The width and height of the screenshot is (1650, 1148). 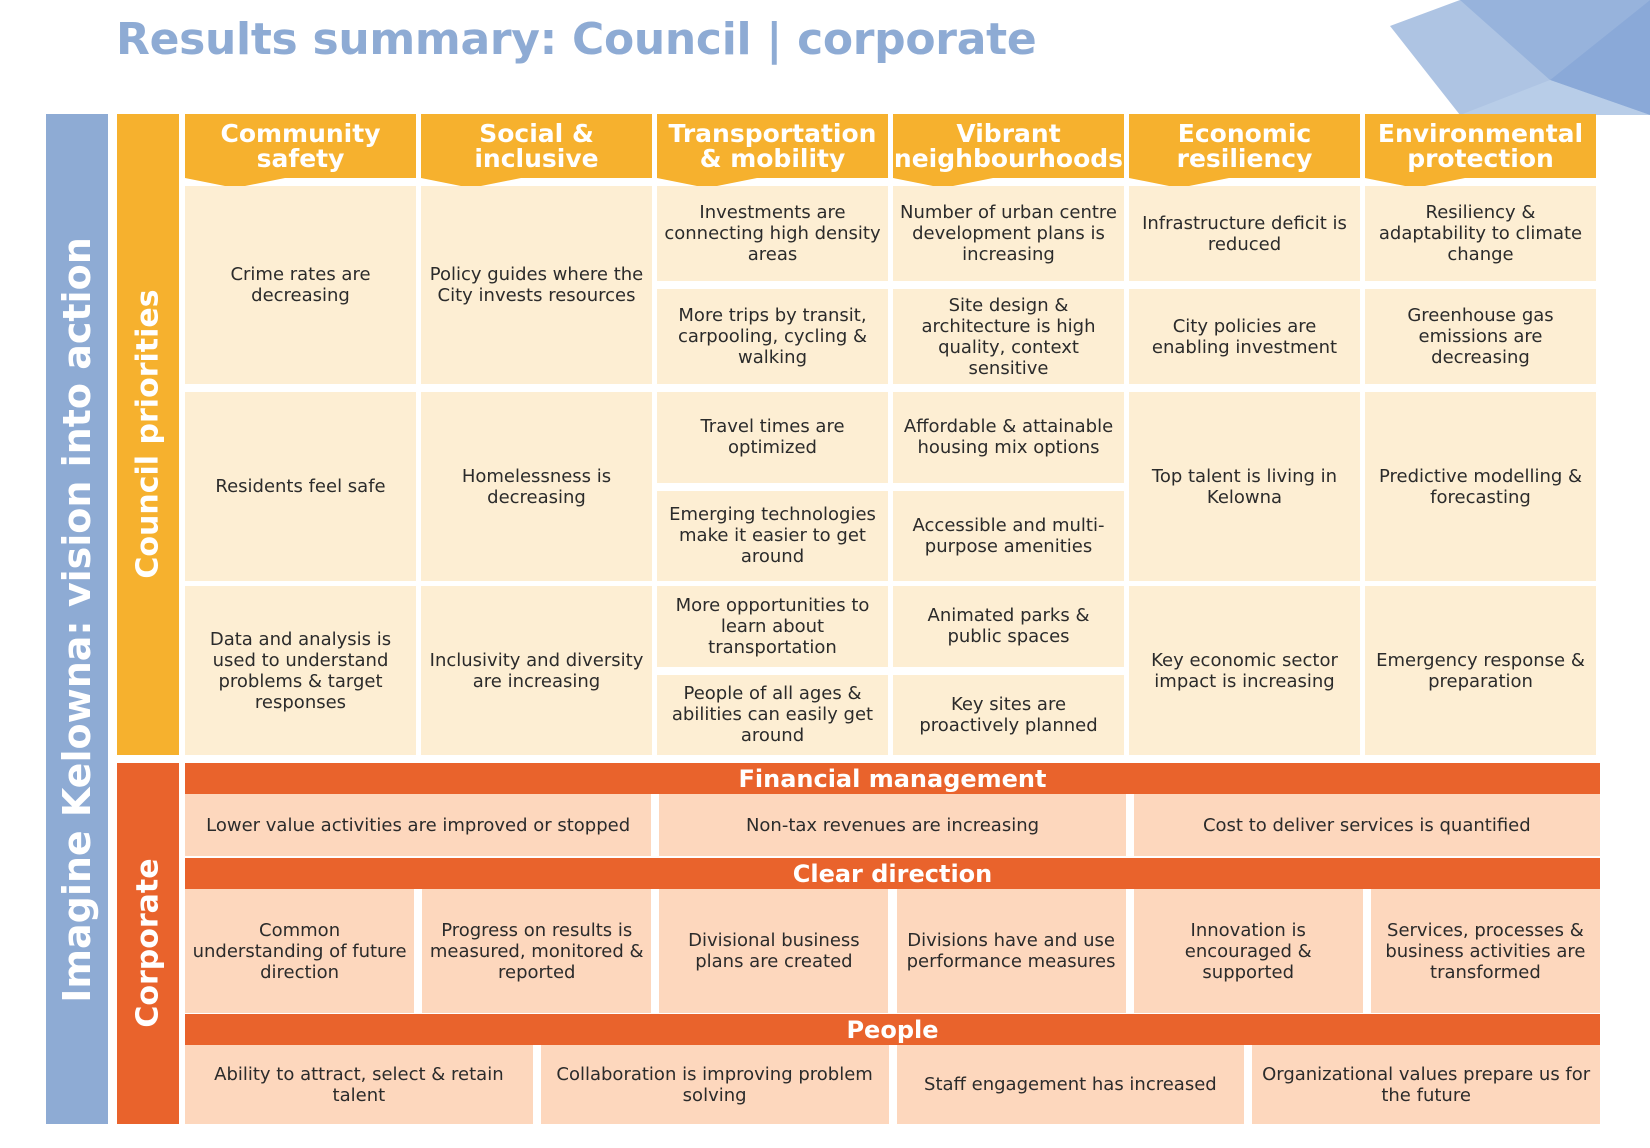 I want to click on vision-bar, so click(x=77, y=619).